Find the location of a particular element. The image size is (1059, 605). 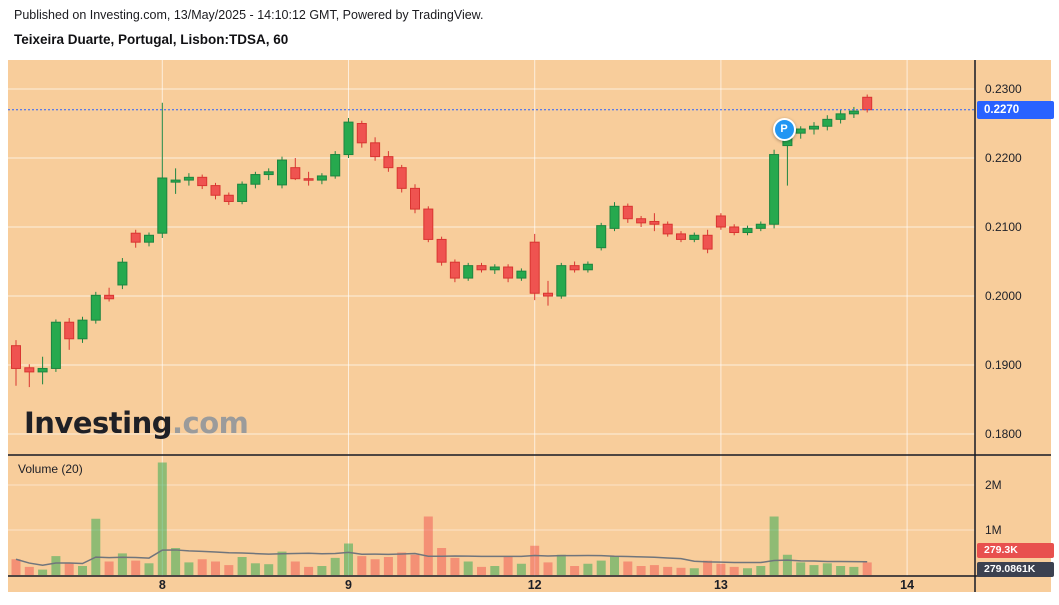

volume-ma-badge: 279.0861K is located at coordinates (1015, 569).